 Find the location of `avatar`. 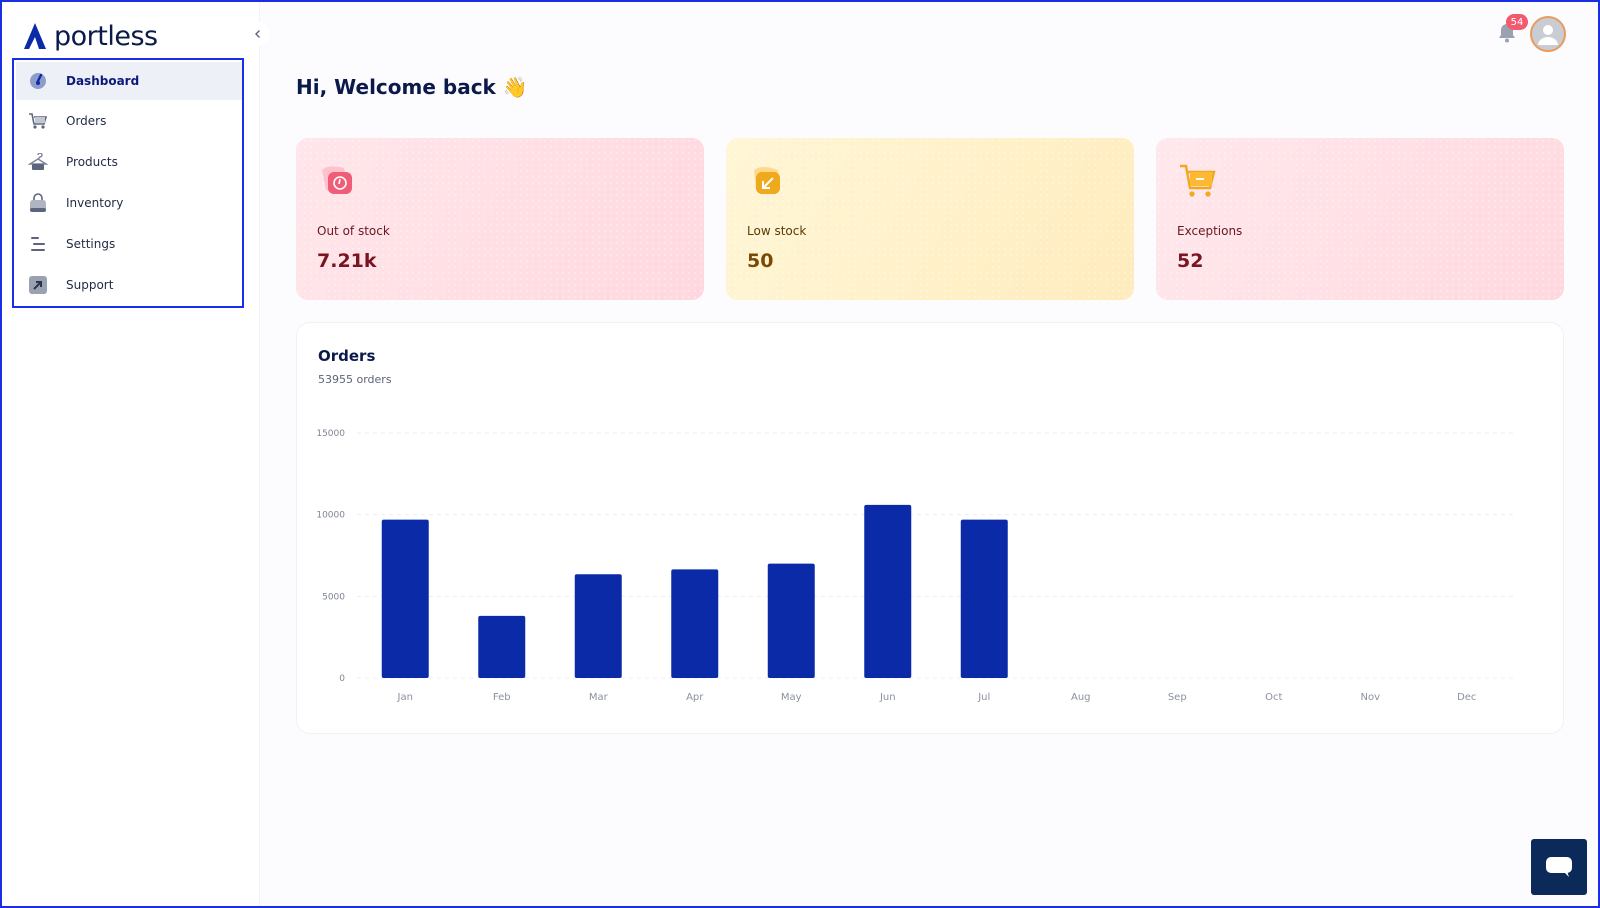

avatar is located at coordinates (1548, 34).